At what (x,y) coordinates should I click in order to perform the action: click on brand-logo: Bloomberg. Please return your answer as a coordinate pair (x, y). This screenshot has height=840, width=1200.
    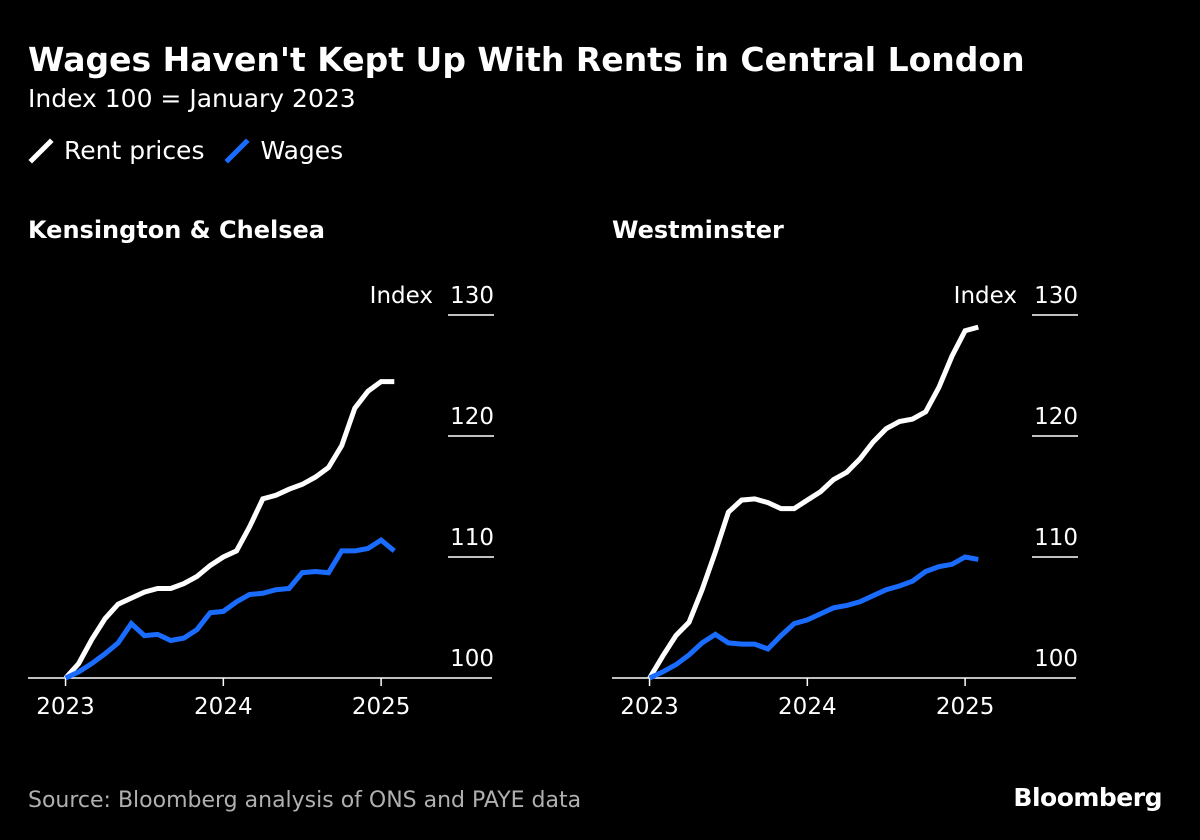
    Looking at the image, I should click on (1087, 797).